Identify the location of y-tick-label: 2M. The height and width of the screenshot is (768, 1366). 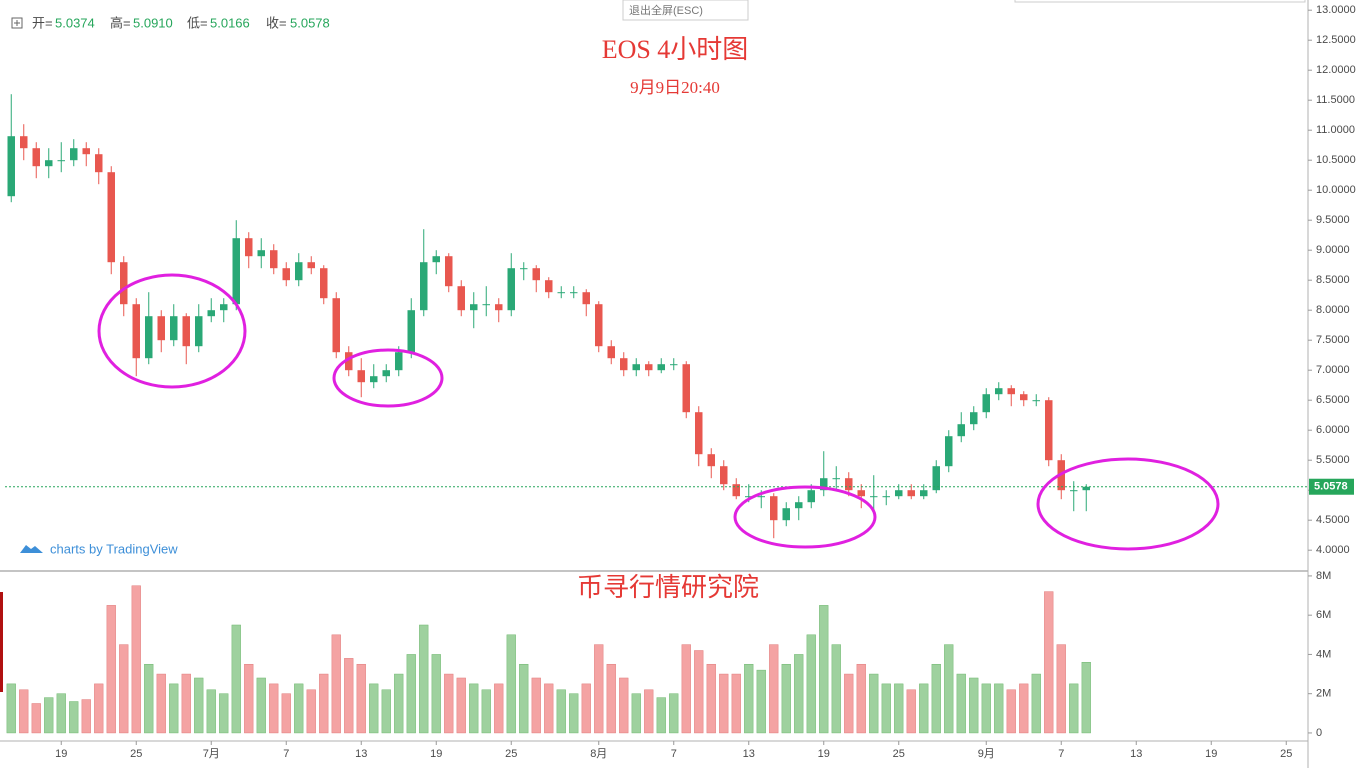
(1323, 694).